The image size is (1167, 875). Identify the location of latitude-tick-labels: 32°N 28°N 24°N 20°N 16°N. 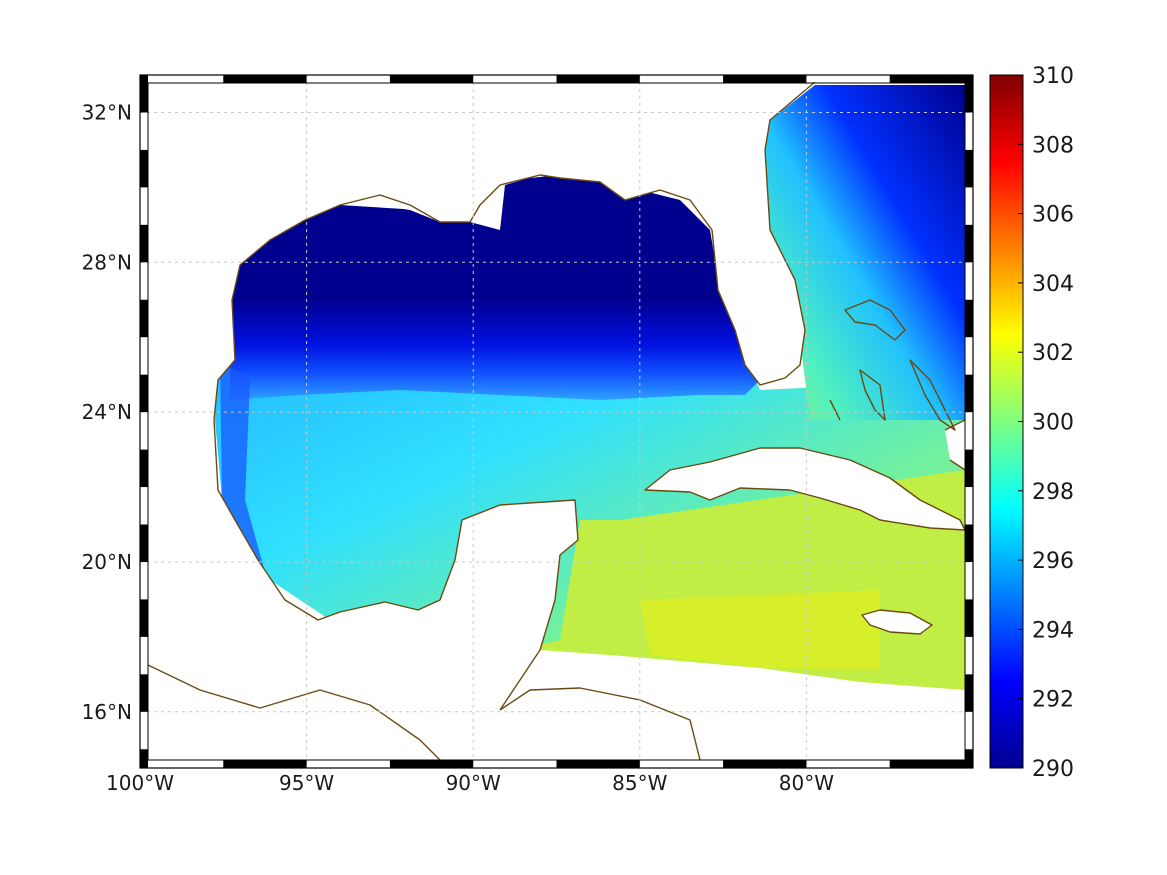
(107, 411).